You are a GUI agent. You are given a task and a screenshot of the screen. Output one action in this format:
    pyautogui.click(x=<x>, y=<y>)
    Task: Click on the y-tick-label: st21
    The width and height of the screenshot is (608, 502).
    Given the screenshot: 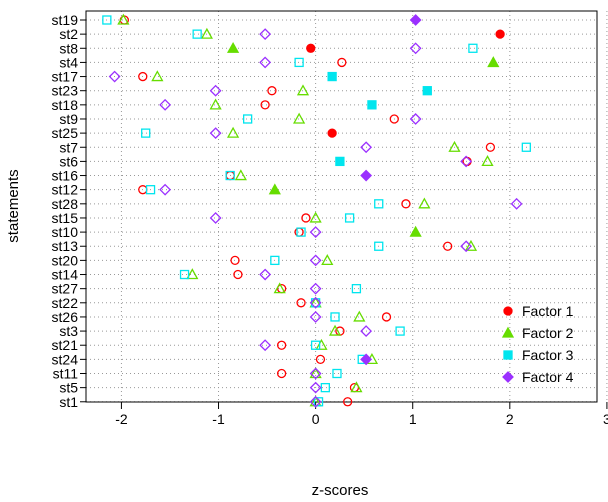 What is the action you would take?
    pyautogui.click(x=65, y=345)
    